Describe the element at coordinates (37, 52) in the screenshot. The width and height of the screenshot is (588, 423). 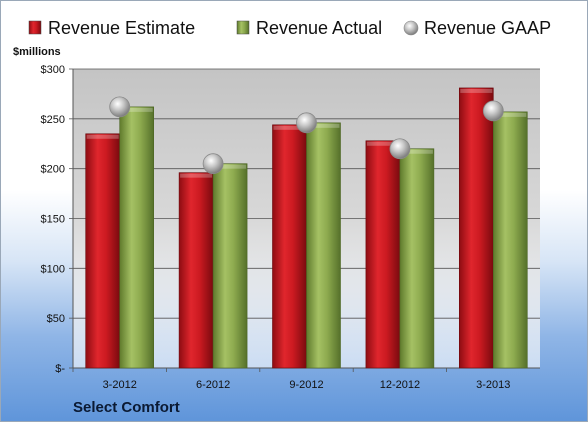
I see `units-label: $millions` at that location.